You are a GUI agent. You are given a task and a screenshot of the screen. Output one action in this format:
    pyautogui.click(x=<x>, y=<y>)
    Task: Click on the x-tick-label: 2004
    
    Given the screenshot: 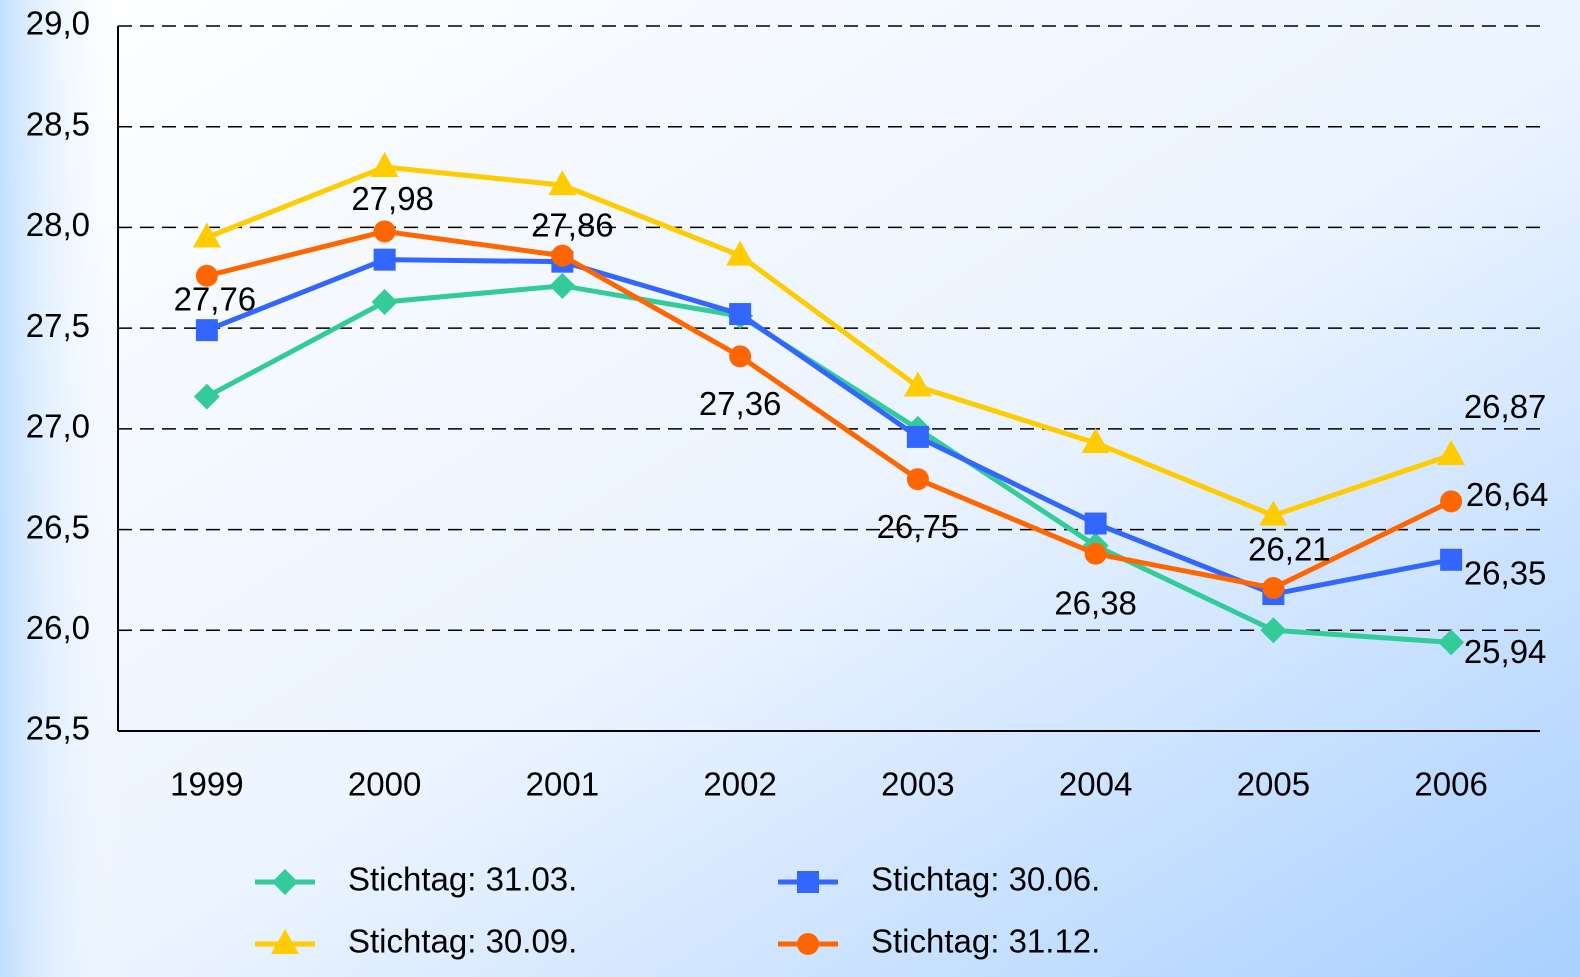 What is the action you would take?
    pyautogui.click(x=1095, y=784)
    